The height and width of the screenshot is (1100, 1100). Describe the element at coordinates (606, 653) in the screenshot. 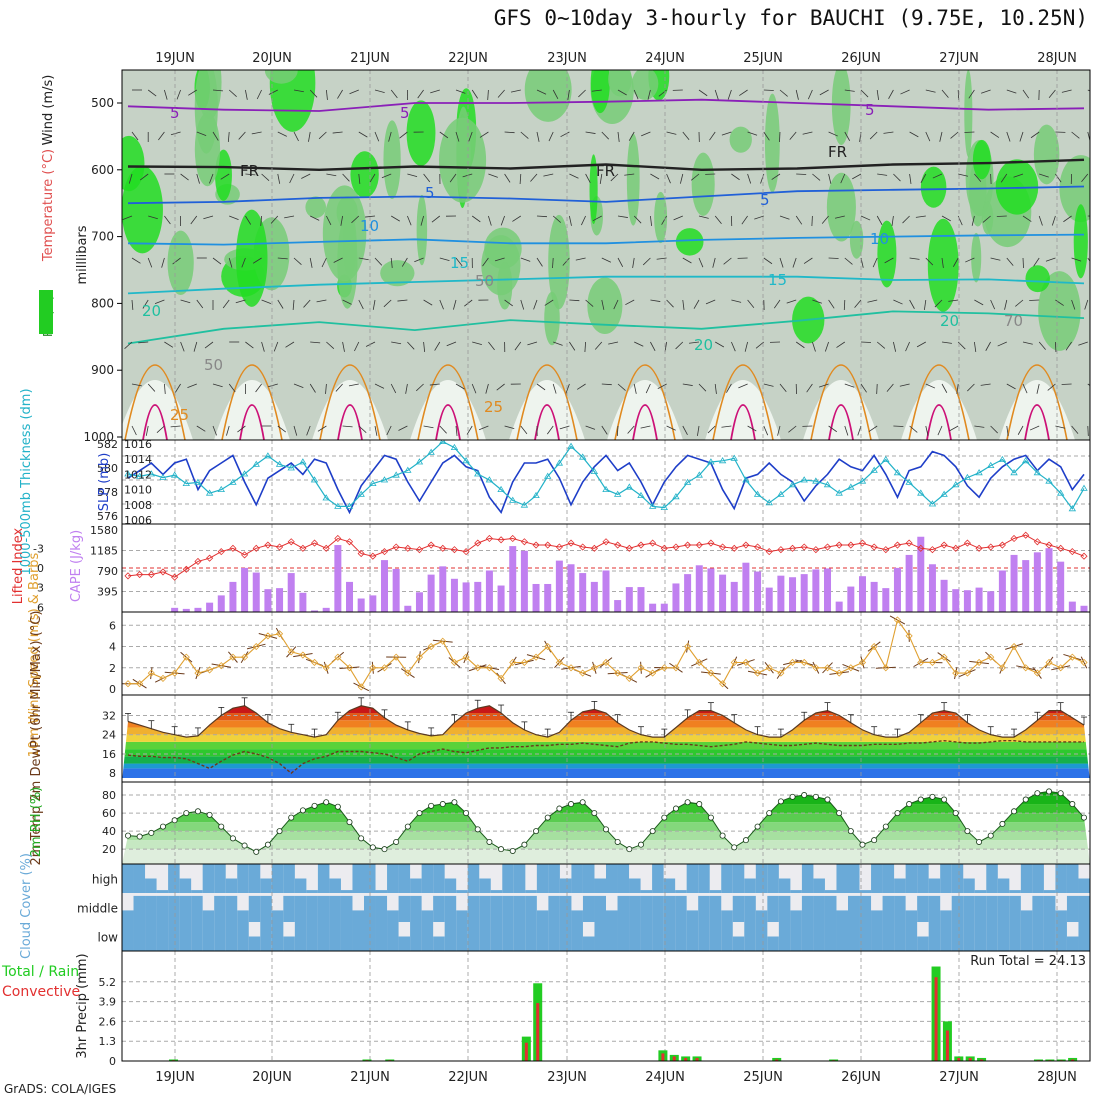

I see `wind-panel` at that location.